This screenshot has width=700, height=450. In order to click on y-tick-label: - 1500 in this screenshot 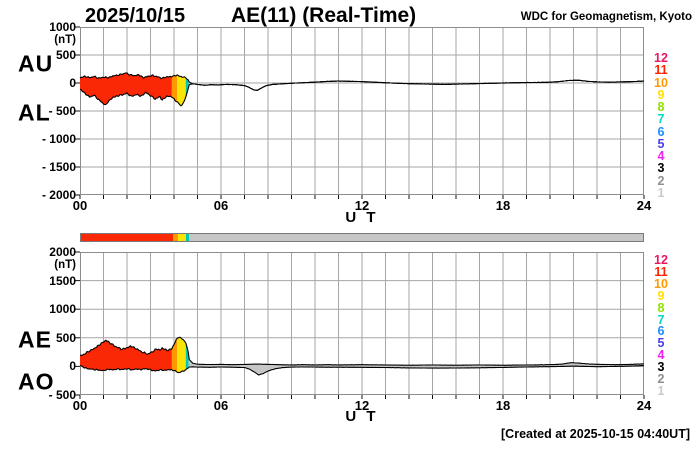, I will do `click(58, 167)`.